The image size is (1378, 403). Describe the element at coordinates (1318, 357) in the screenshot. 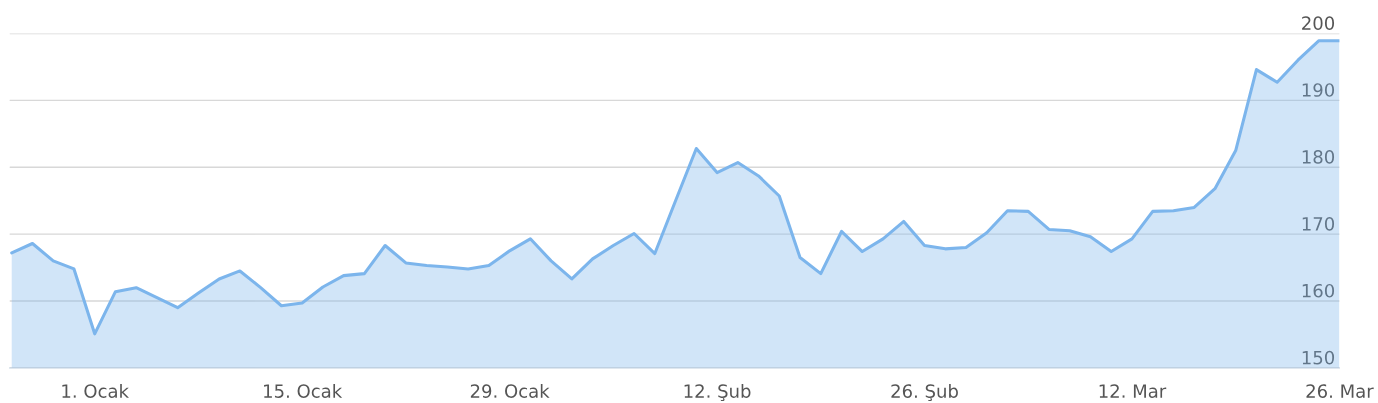

I see `y-tick-label: 150` at that location.